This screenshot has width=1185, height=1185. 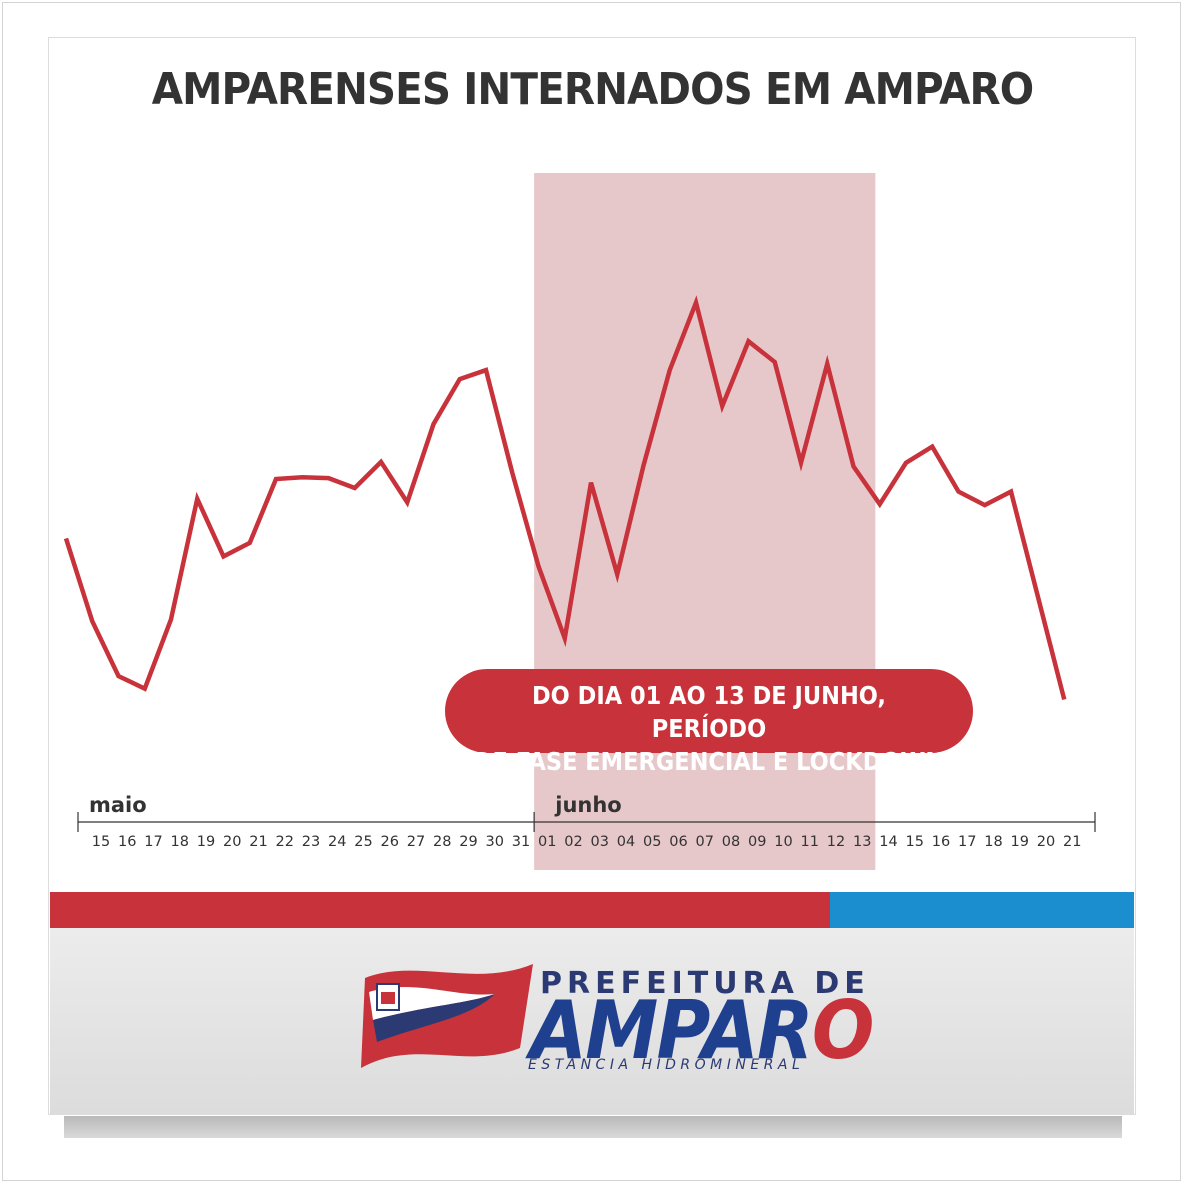 What do you see at coordinates (652, 842) in the screenshot?
I see `x-tick-label: 05` at bounding box center [652, 842].